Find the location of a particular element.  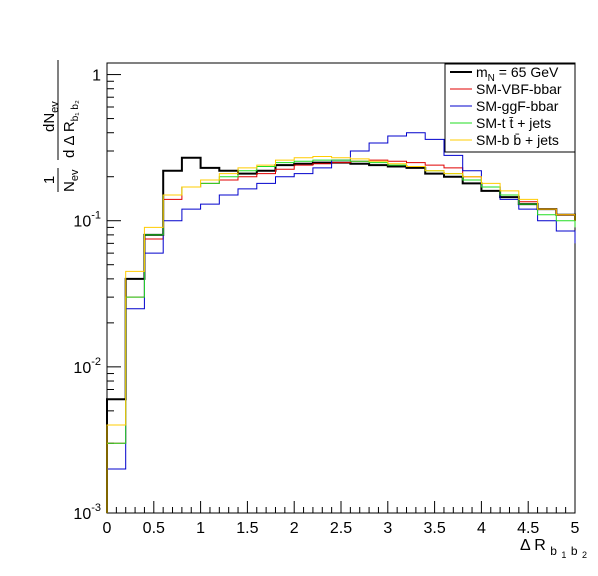

y-title-prefix-numerator: 1 is located at coordinates (49, 180).